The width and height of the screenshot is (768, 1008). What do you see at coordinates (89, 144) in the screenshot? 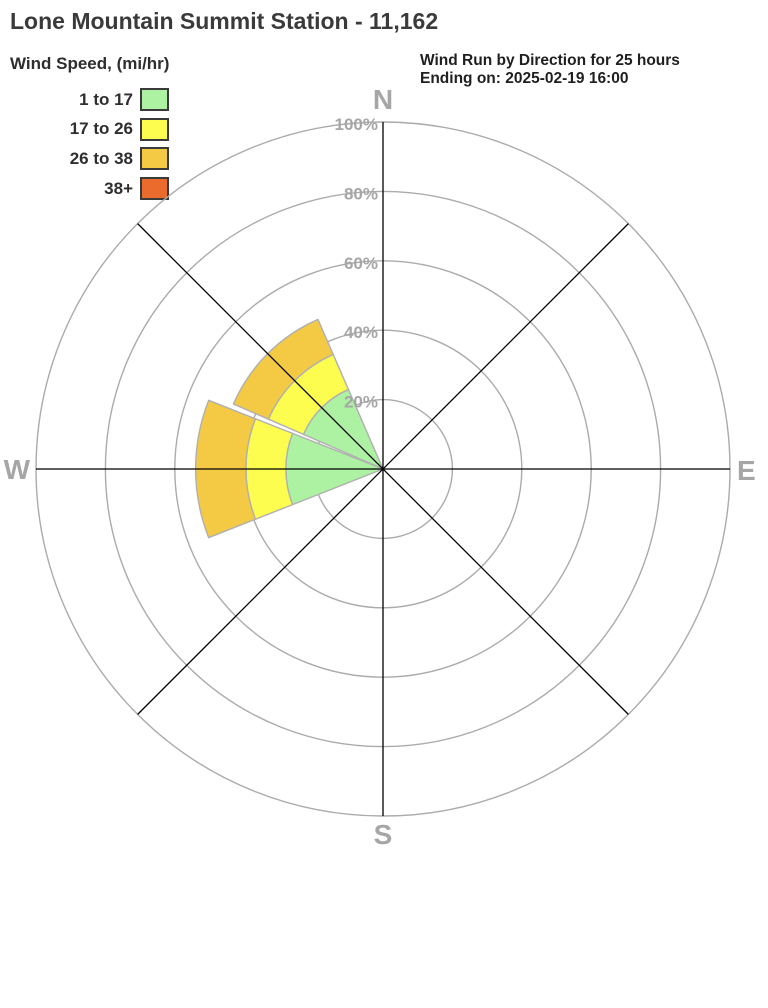
I see `wind-speed-legend: 1 to 17 17 to 26 26 to 38 38+` at bounding box center [89, 144].